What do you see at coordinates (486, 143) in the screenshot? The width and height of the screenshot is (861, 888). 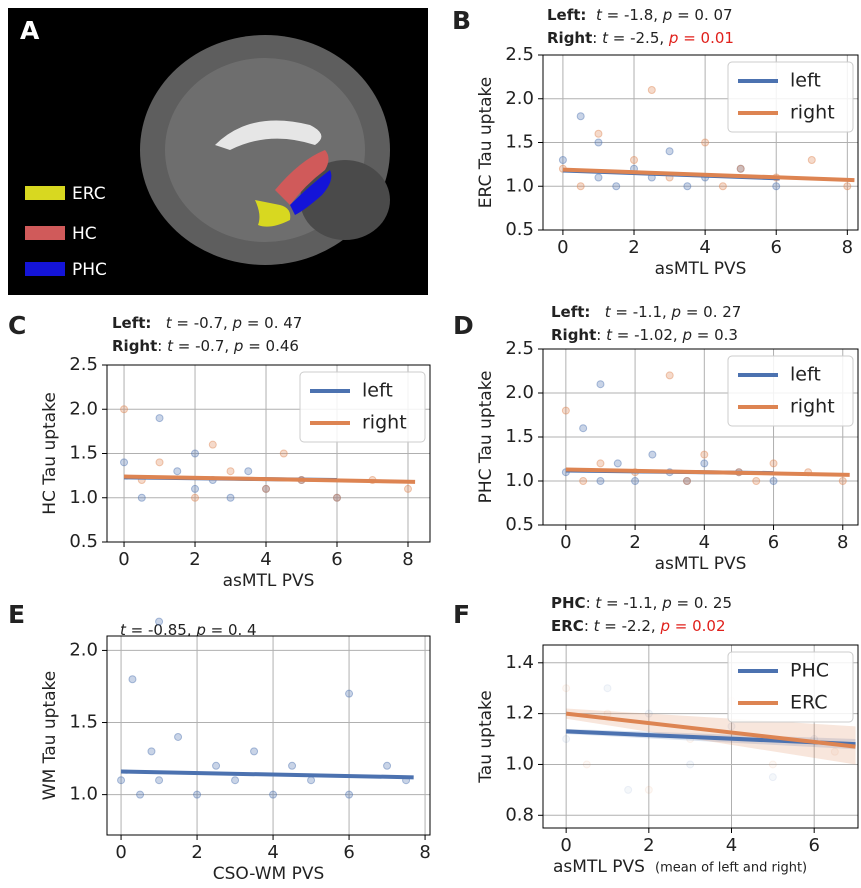 I see `y-axis-label: ERC Tau uptake` at bounding box center [486, 143].